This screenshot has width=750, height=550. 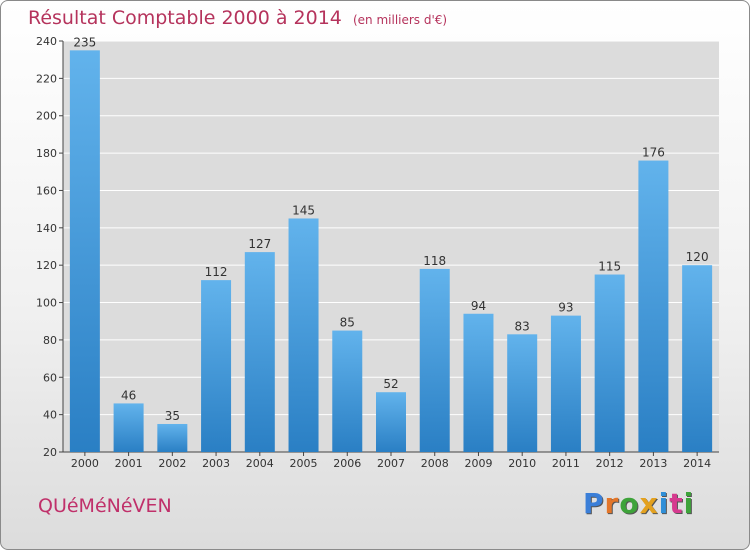 I want to click on data-label: 46, so click(x=128, y=395).